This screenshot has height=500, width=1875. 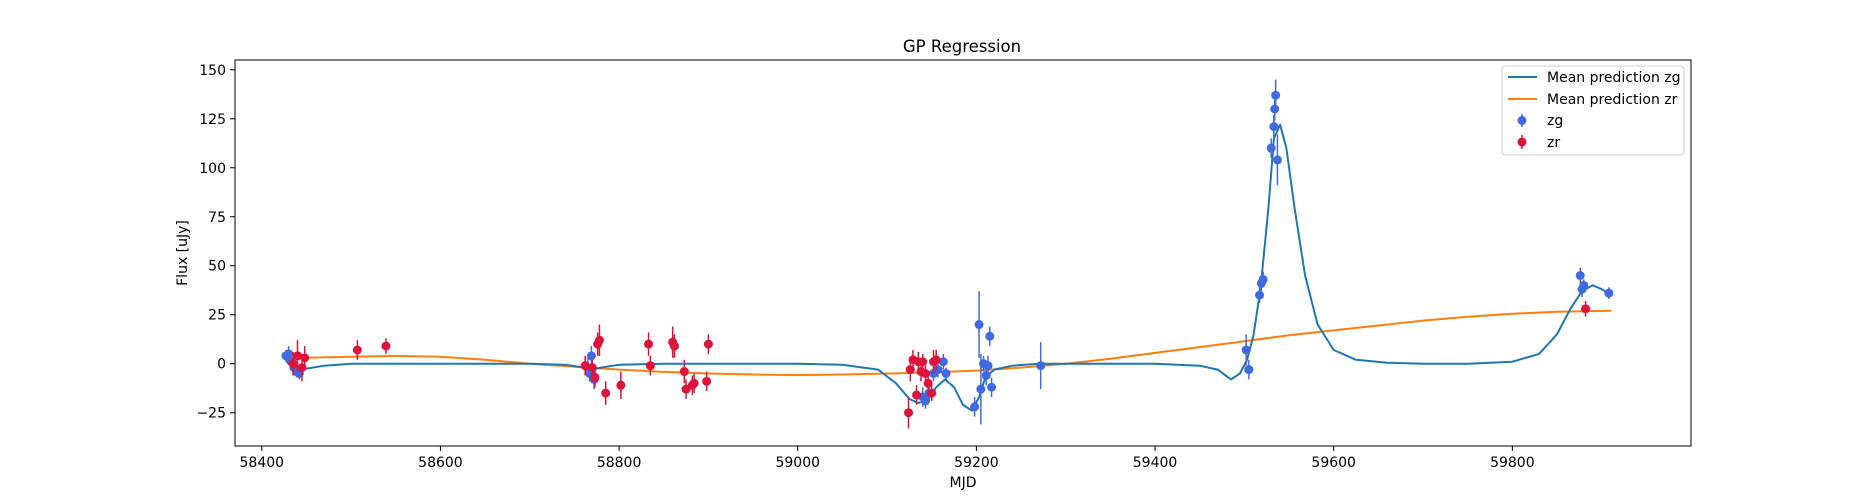 What do you see at coordinates (797, 463) in the screenshot?
I see `x-tick-label: 59000` at bounding box center [797, 463].